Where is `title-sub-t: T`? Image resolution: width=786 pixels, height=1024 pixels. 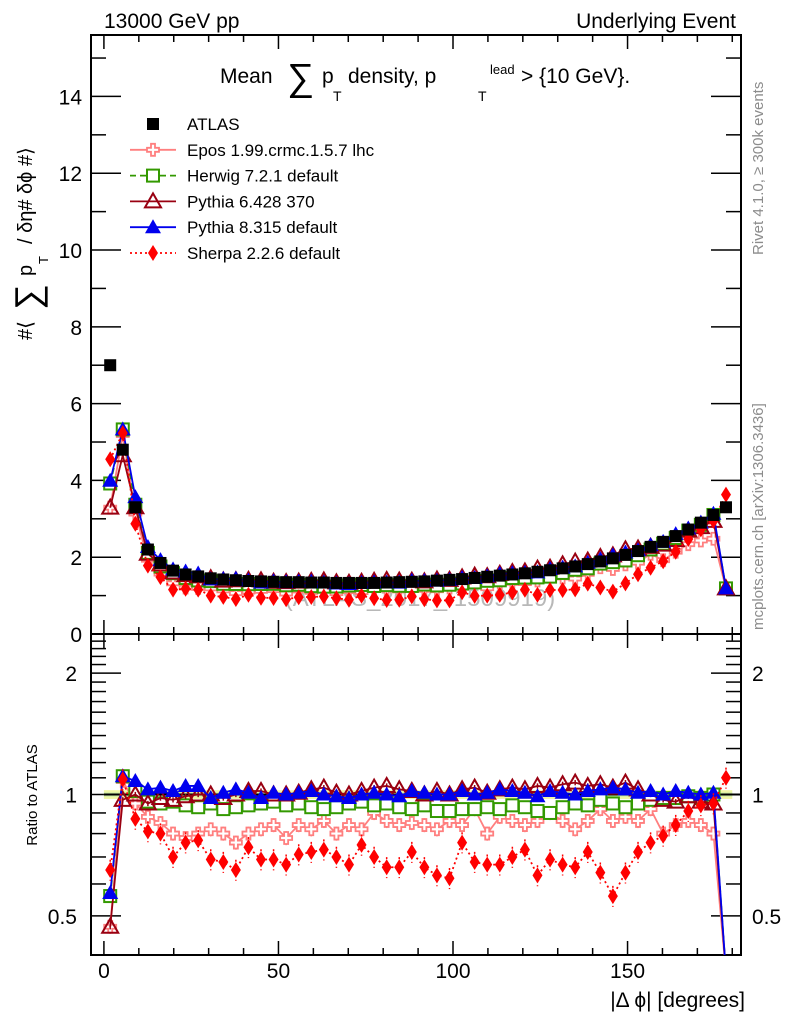
title-sub-t: T is located at coordinates (337, 96).